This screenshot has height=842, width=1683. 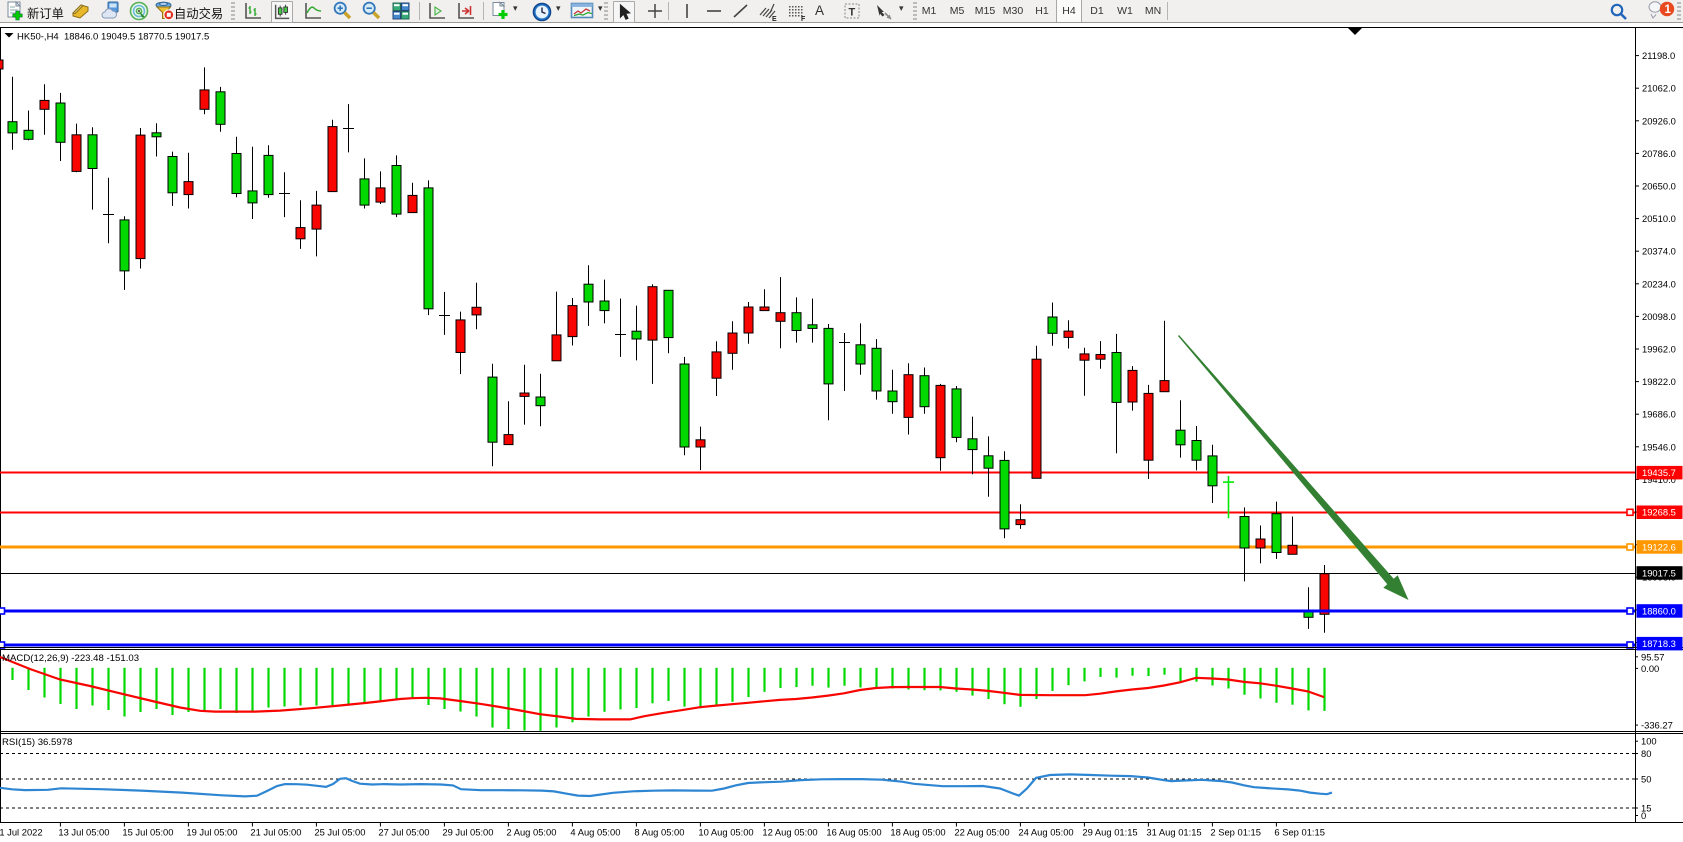 What do you see at coordinates (37, 742) in the screenshot?
I see `svg-text: RSI(15) 36.5978` at bounding box center [37, 742].